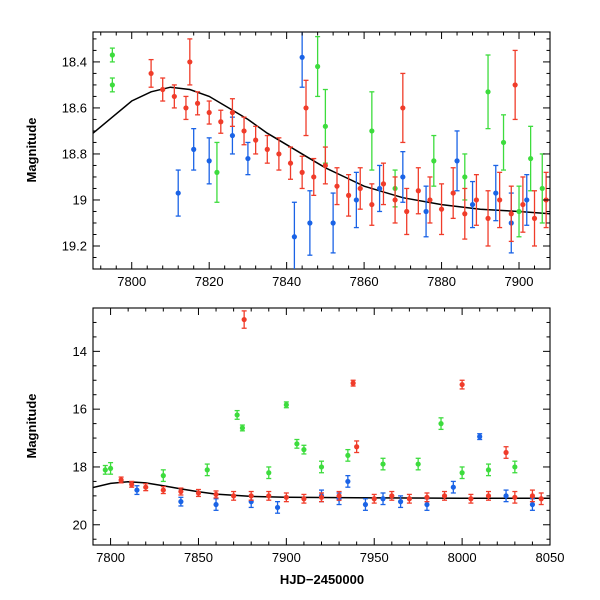 The width and height of the screenshot is (600, 600). Describe the element at coordinates (80, 409) in the screenshot. I see `y-tick-label: 16` at that location.